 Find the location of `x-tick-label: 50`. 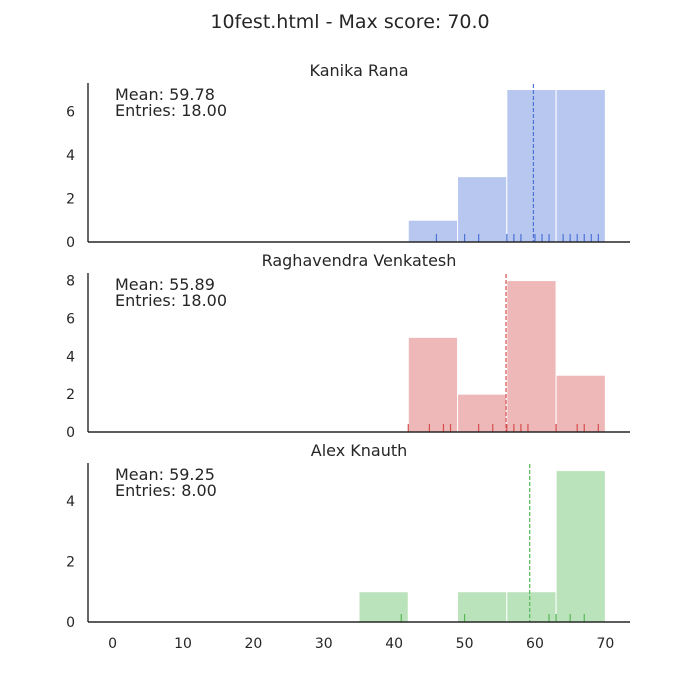

x-tick-label: 50 is located at coordinates (465, 644).